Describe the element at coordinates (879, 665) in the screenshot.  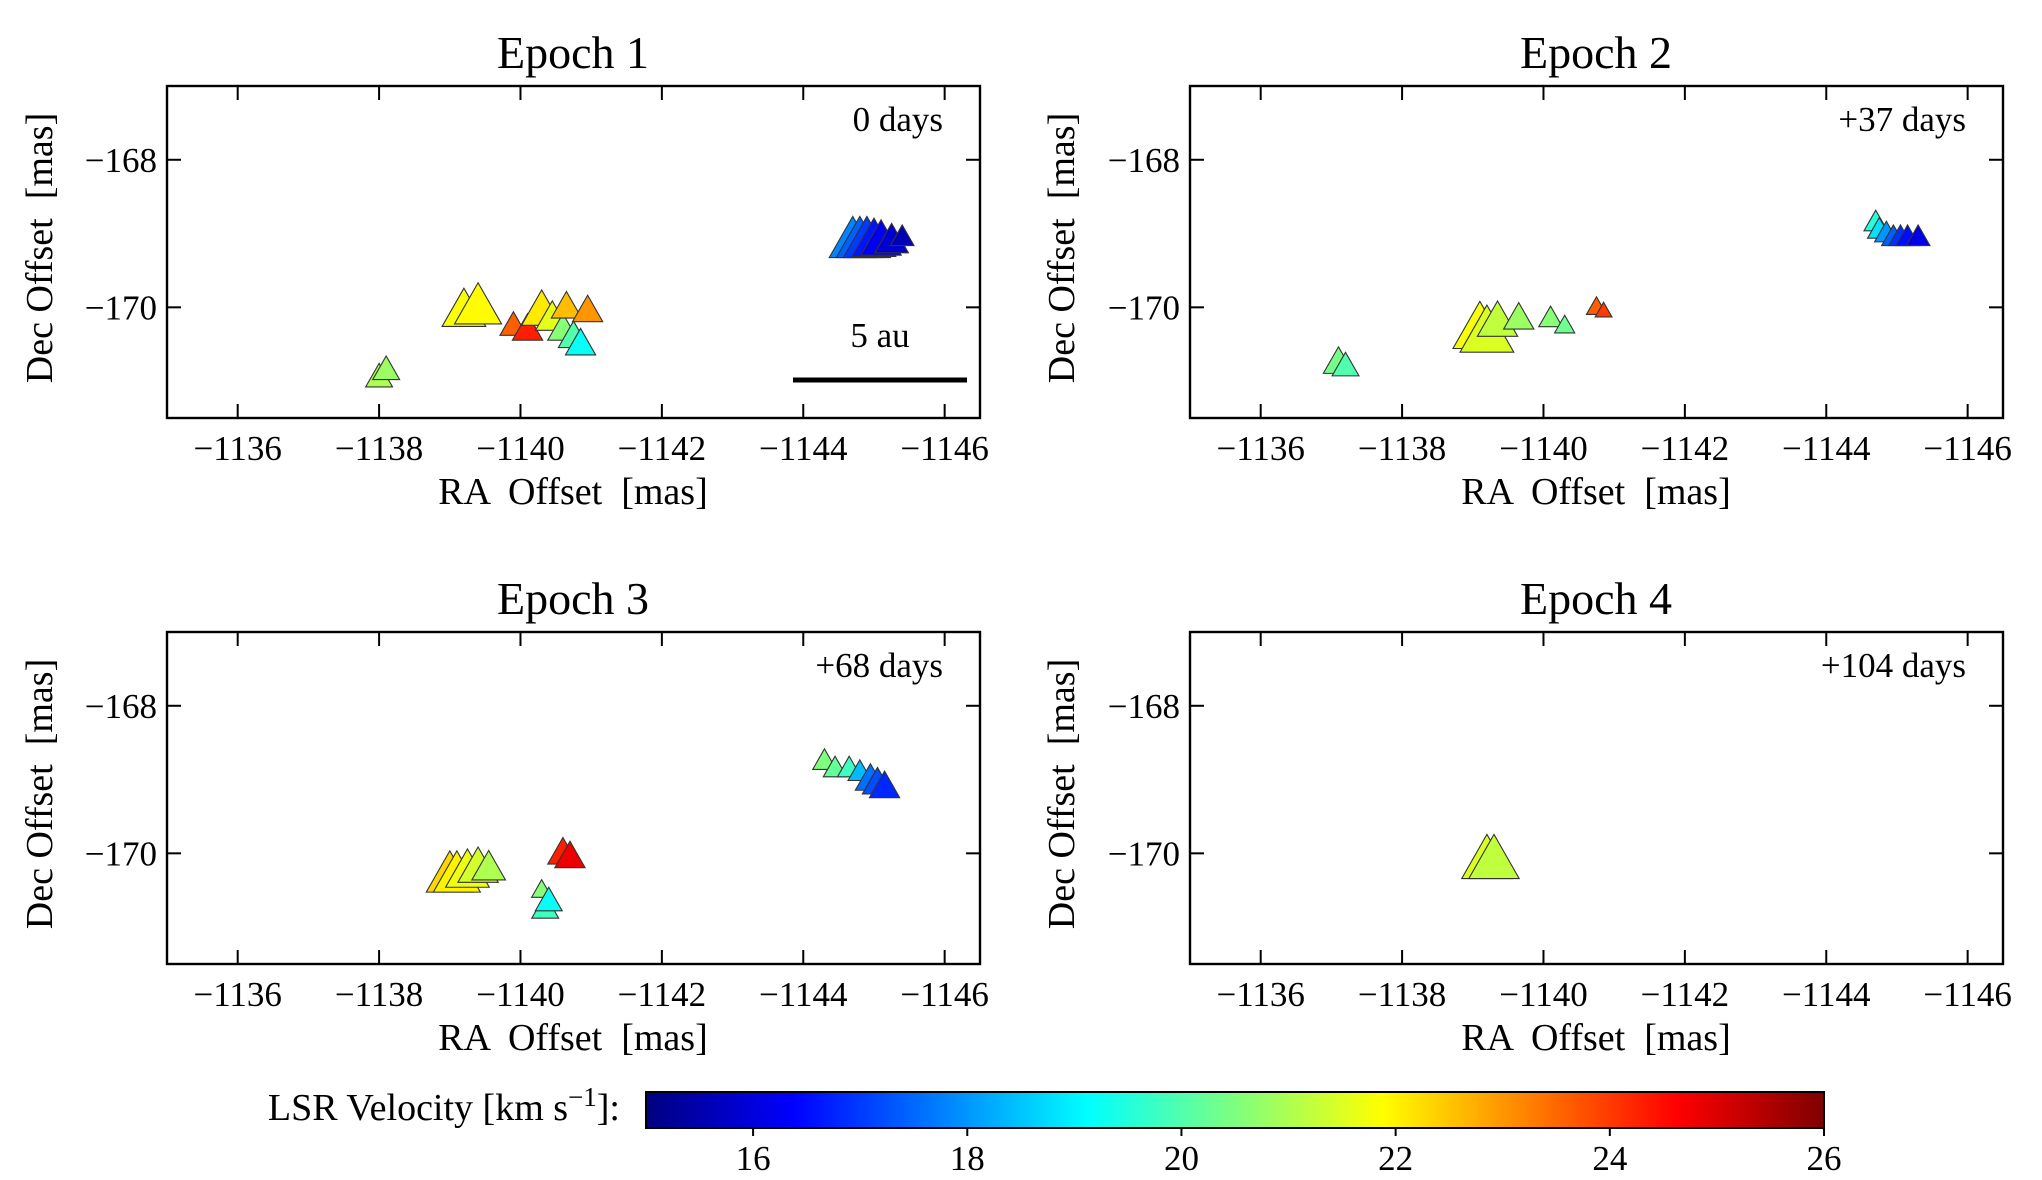
I see `days-annotation: +68 days` at that location.